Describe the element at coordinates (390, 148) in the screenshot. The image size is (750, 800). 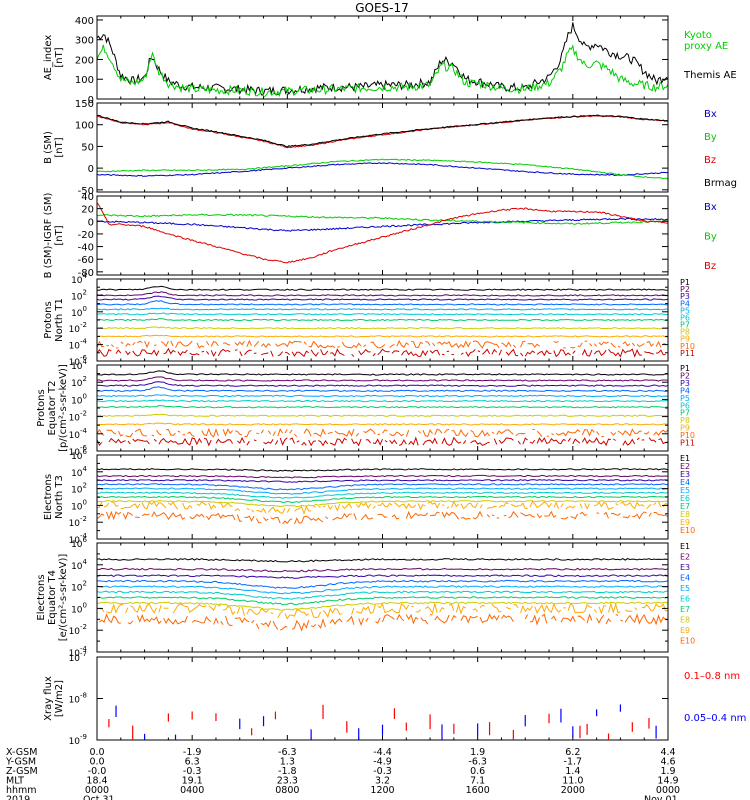
I see `panel-bsm: -50 0 50 100 150 B (SM) [nT] Bx By Bz Brmag` at that location.